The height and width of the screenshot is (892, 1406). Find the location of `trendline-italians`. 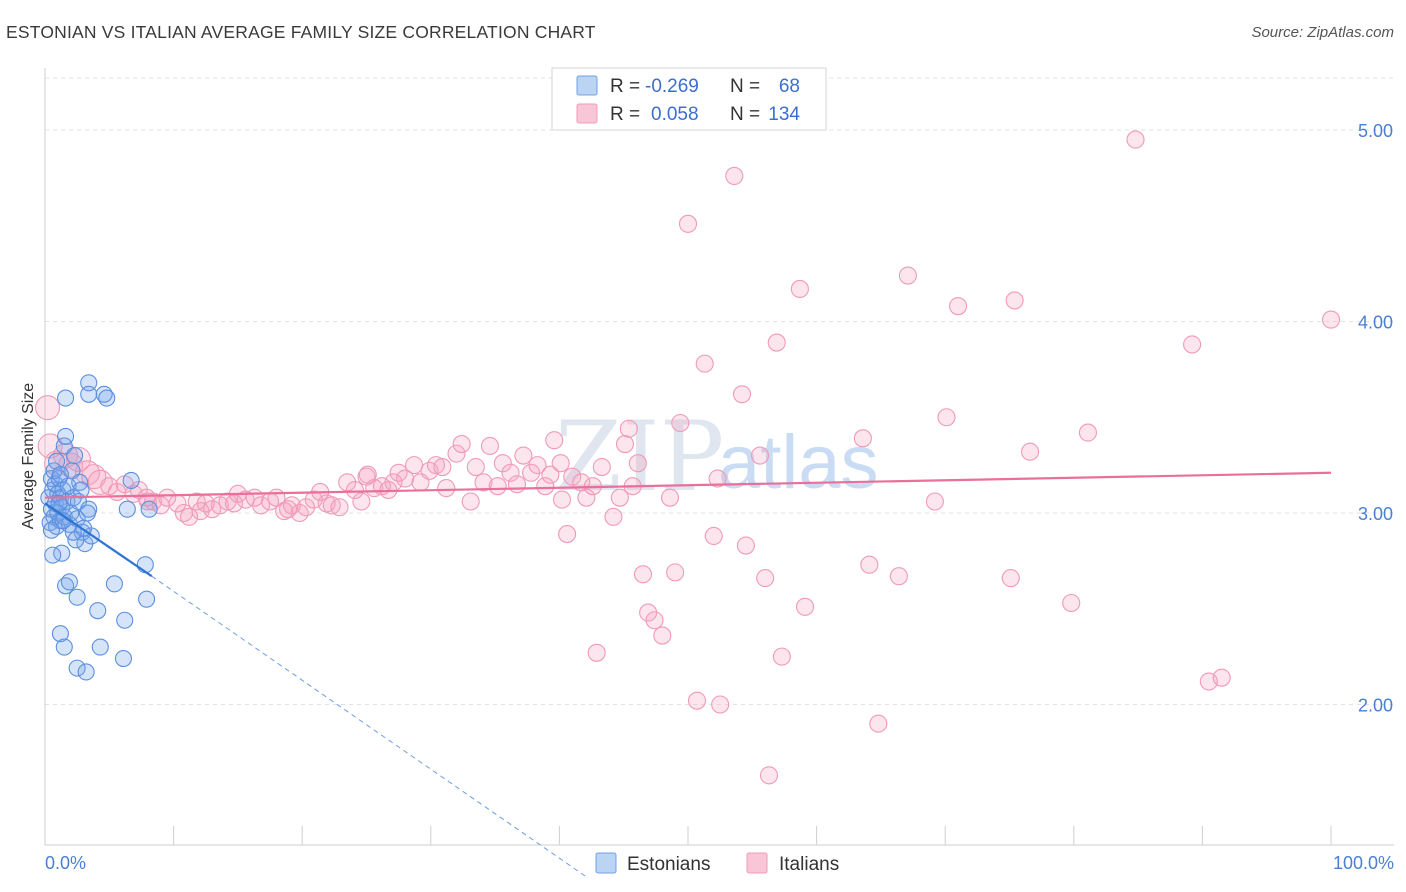

trendline-italians is located at coordinates (688, 485).